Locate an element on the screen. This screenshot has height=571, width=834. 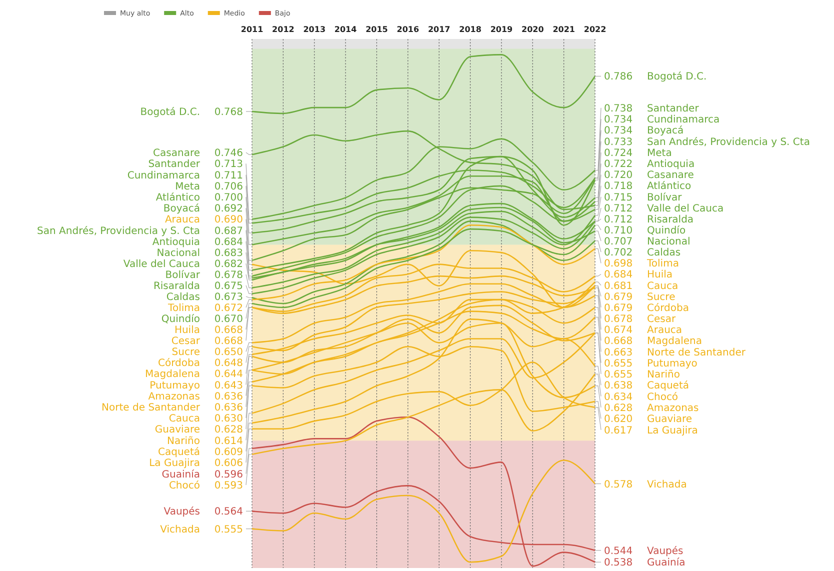
data-label: 0.593 is located at coordinates (228, 486).